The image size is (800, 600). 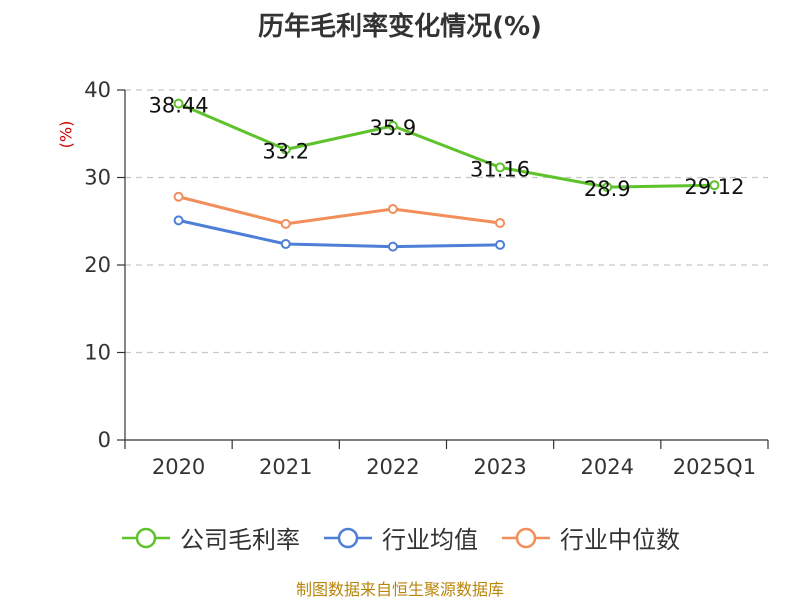 I want to click on x-tick-label: 2023, so click(x=499, y=467).